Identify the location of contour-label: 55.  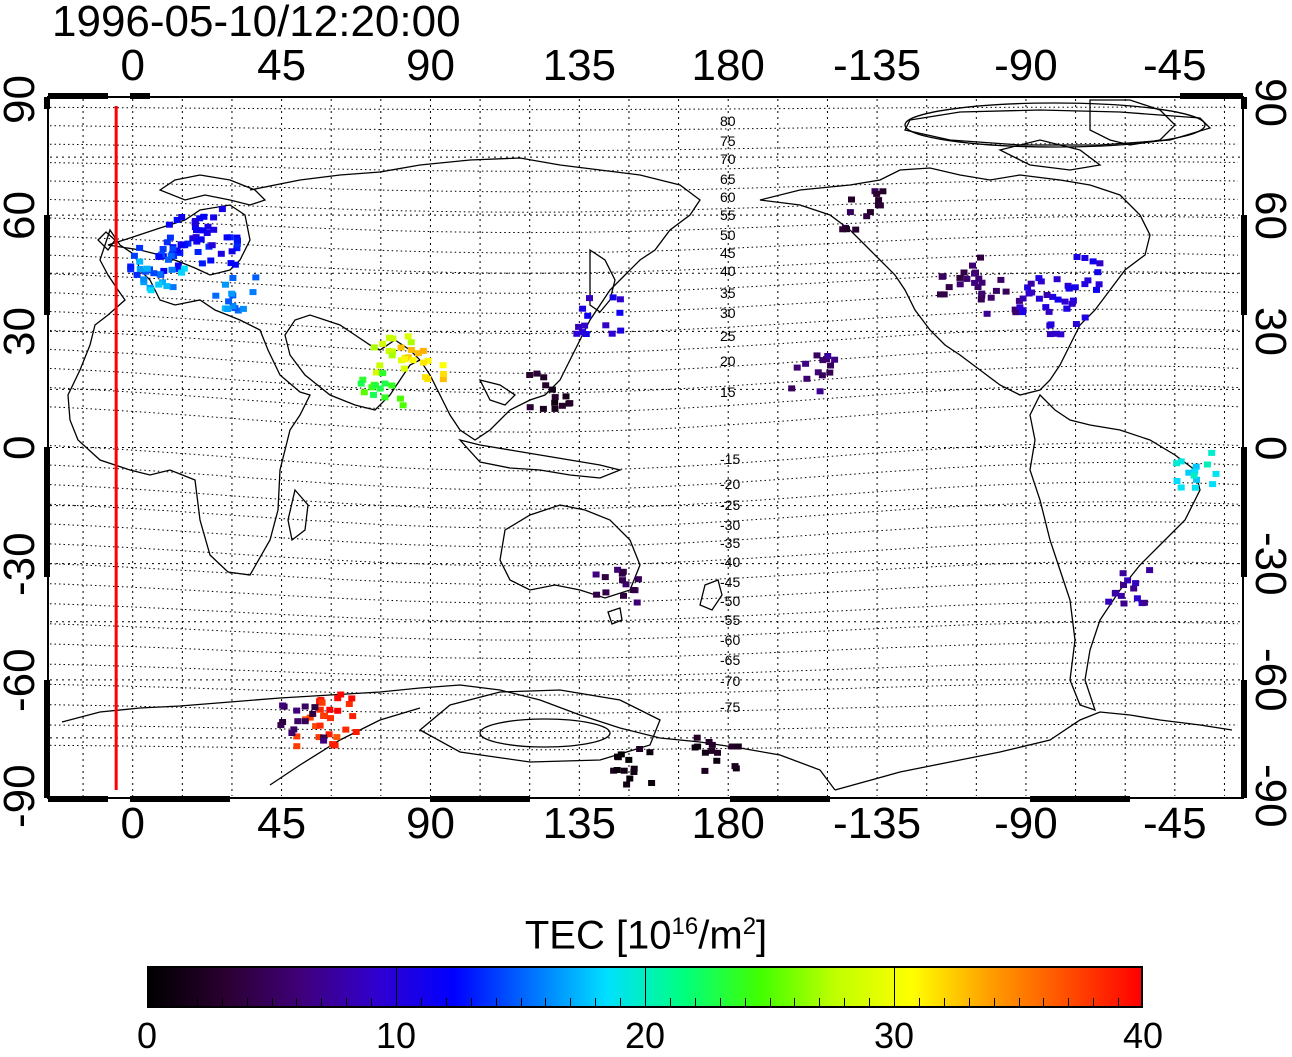
(728, 215).